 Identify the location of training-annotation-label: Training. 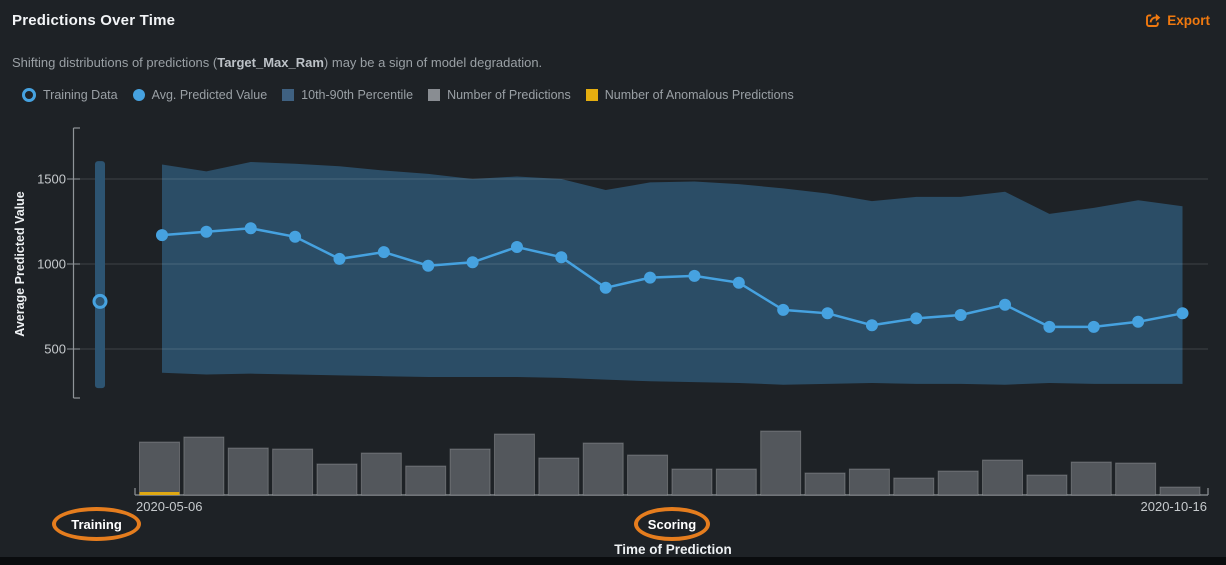
(96, 524).